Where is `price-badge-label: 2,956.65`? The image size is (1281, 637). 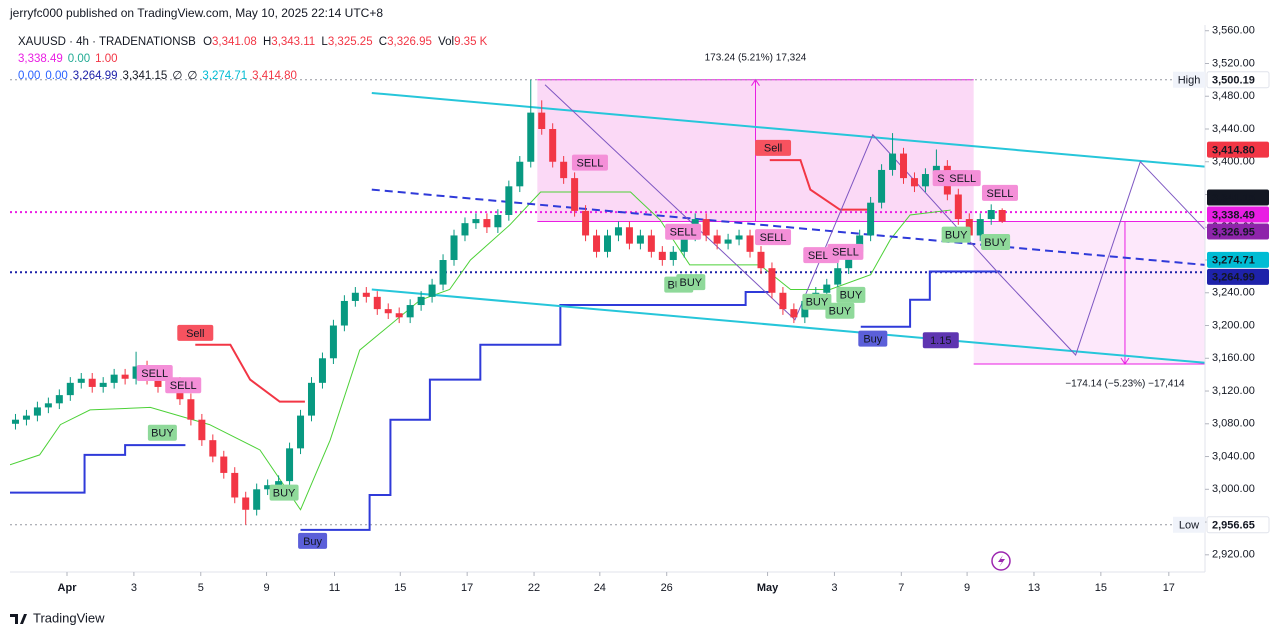
price-badge-label: 2,956.65 is located at coordinates (1233, 526).